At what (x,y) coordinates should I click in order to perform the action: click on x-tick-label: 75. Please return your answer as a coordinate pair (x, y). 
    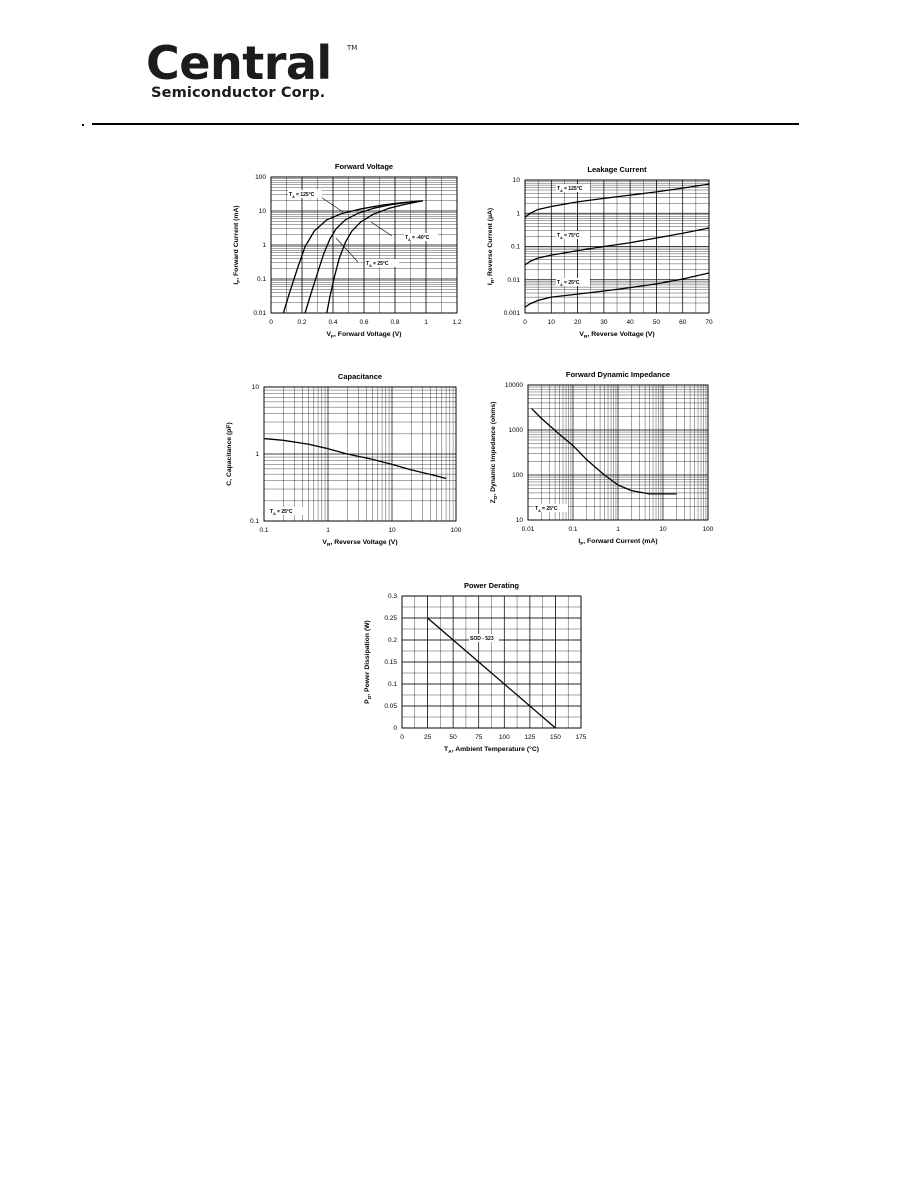
    Looking at the image, I should click on (479, 737).